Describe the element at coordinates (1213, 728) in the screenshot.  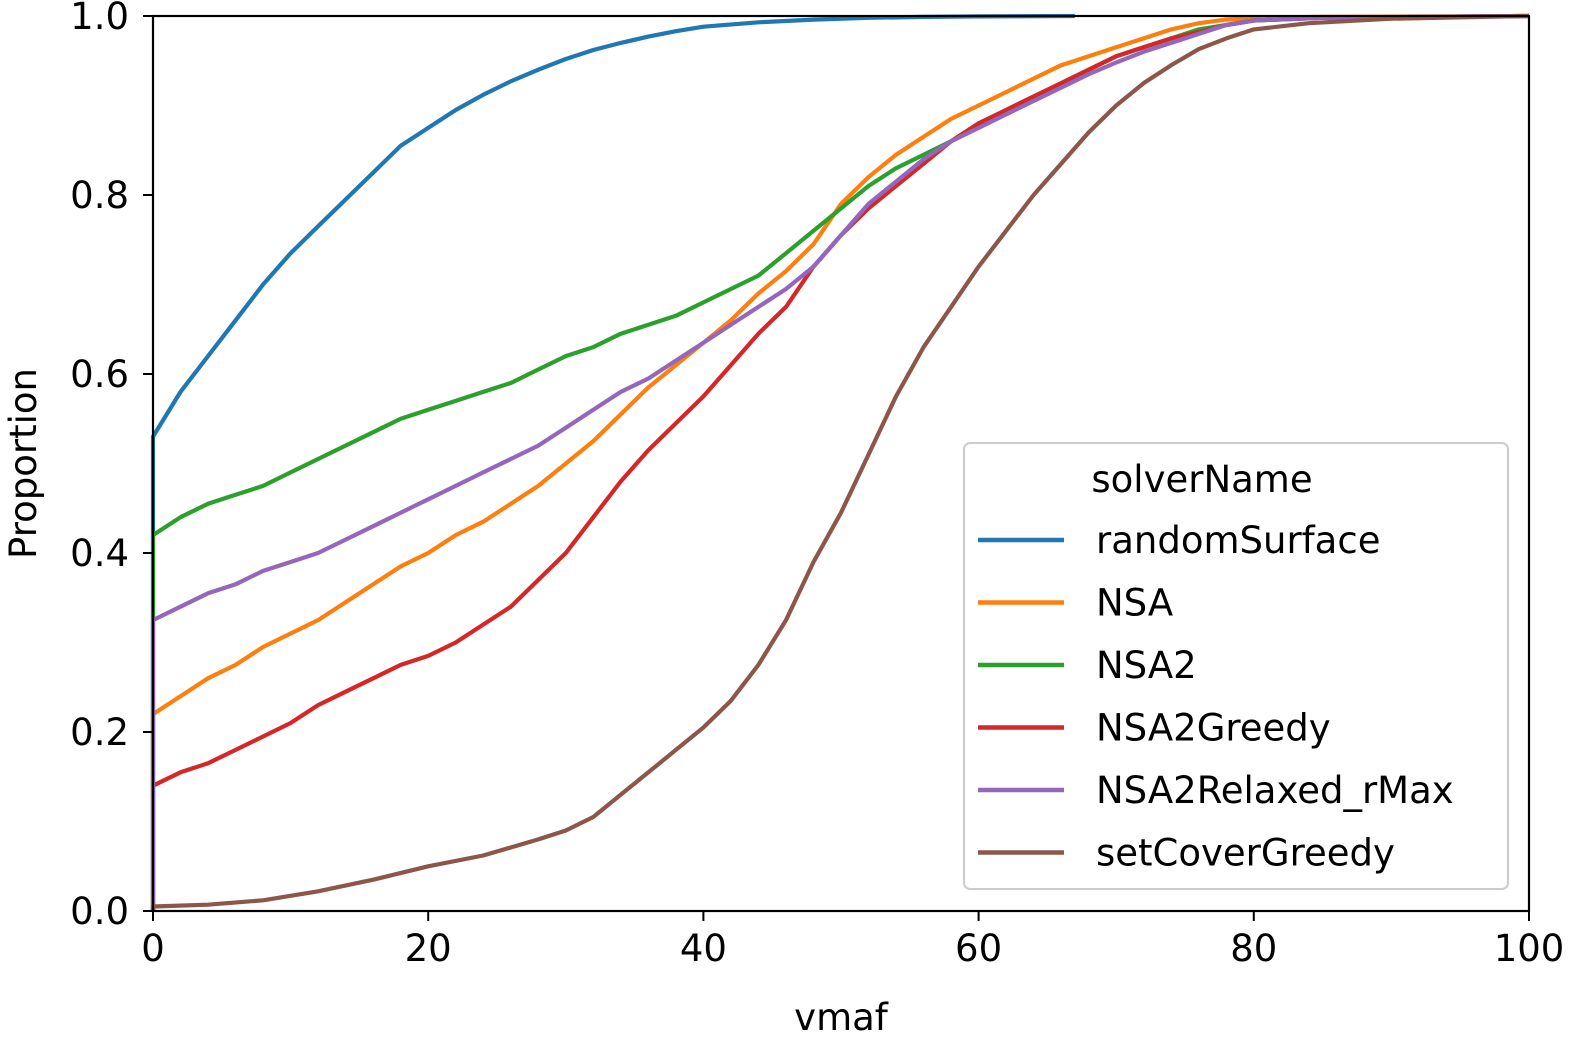
I see `legend-label: NSA2Greedy` at that location.